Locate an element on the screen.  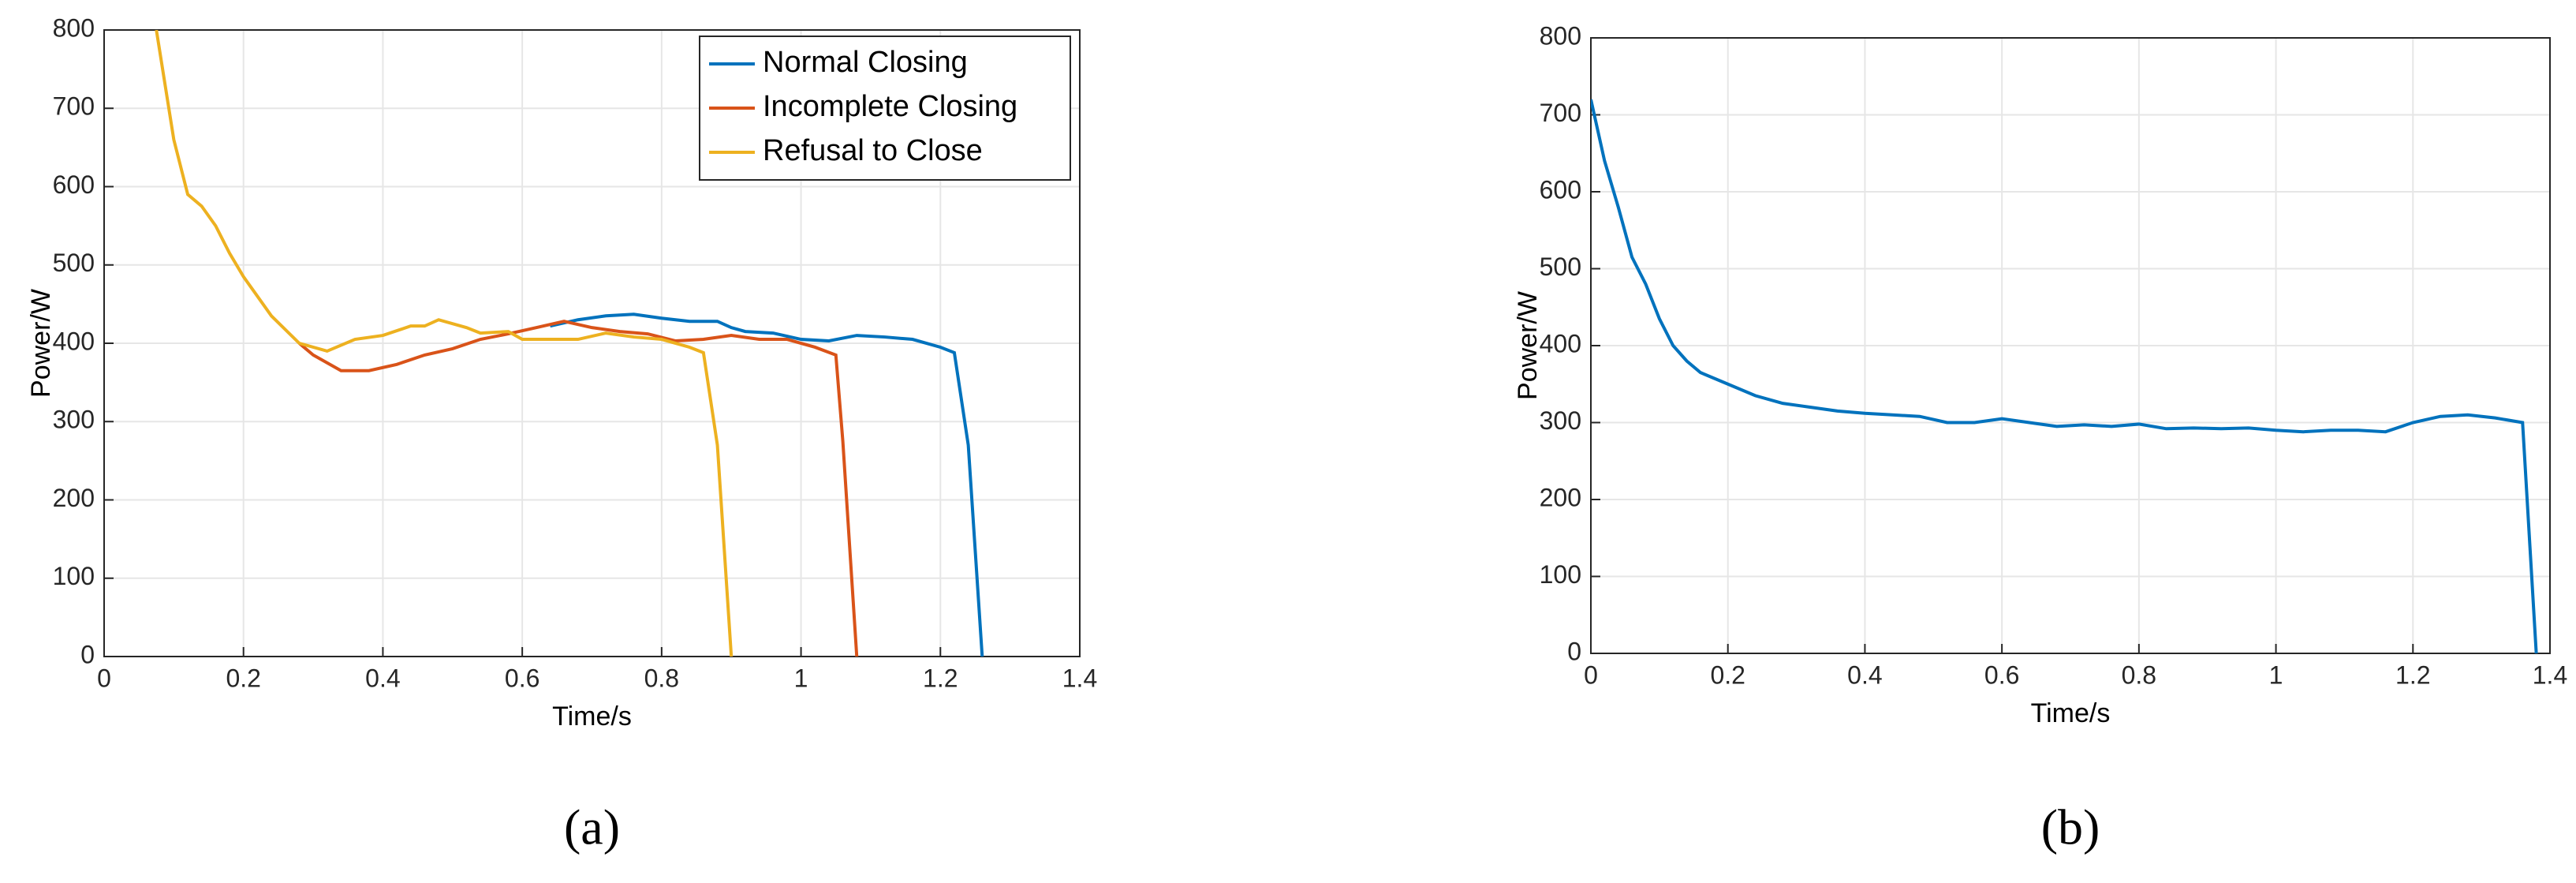
legend-label: Refusal to Close is located at coordinates (873, 150).